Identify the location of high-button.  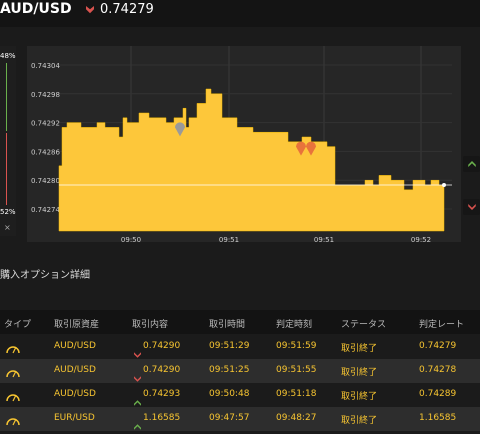
(471, 164).